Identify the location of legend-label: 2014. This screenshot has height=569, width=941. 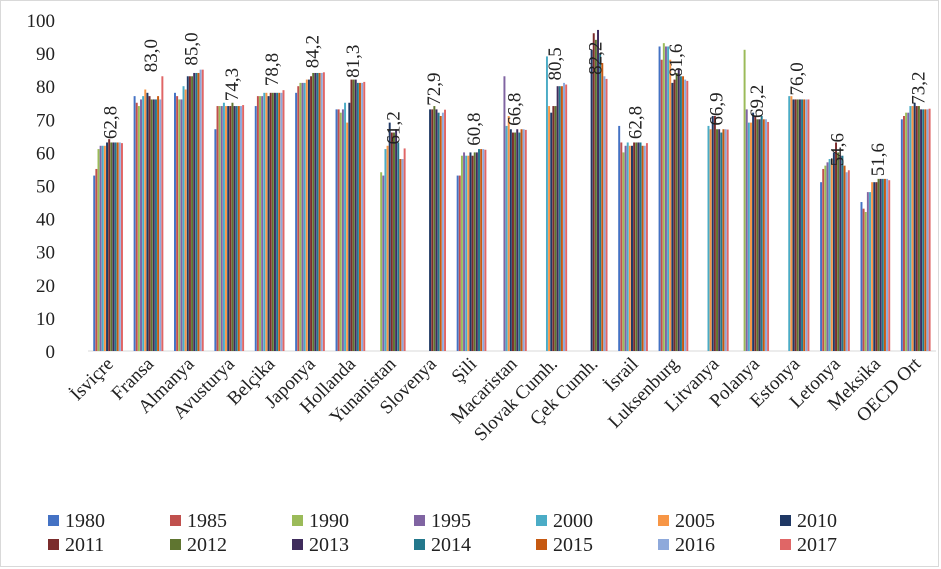
(451, 545).